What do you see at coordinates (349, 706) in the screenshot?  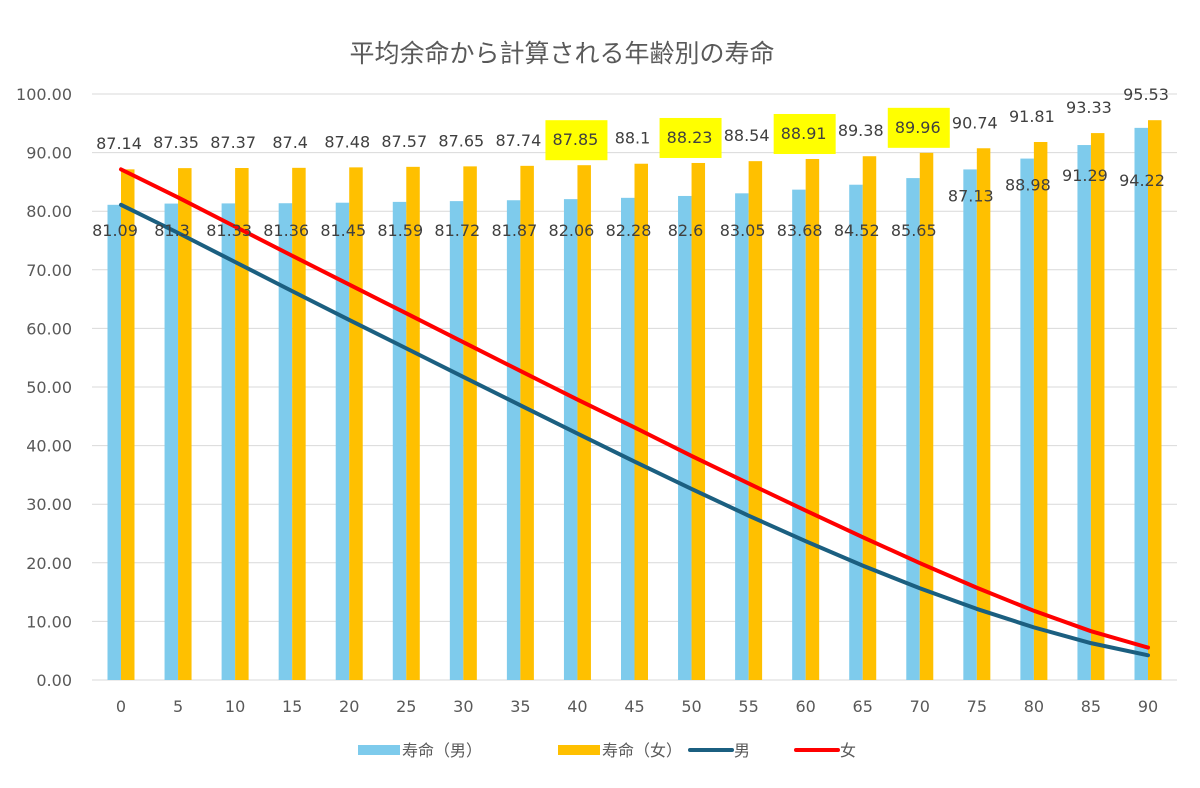 I see `x-tick-label: 20` at bounding box center [349, 706].